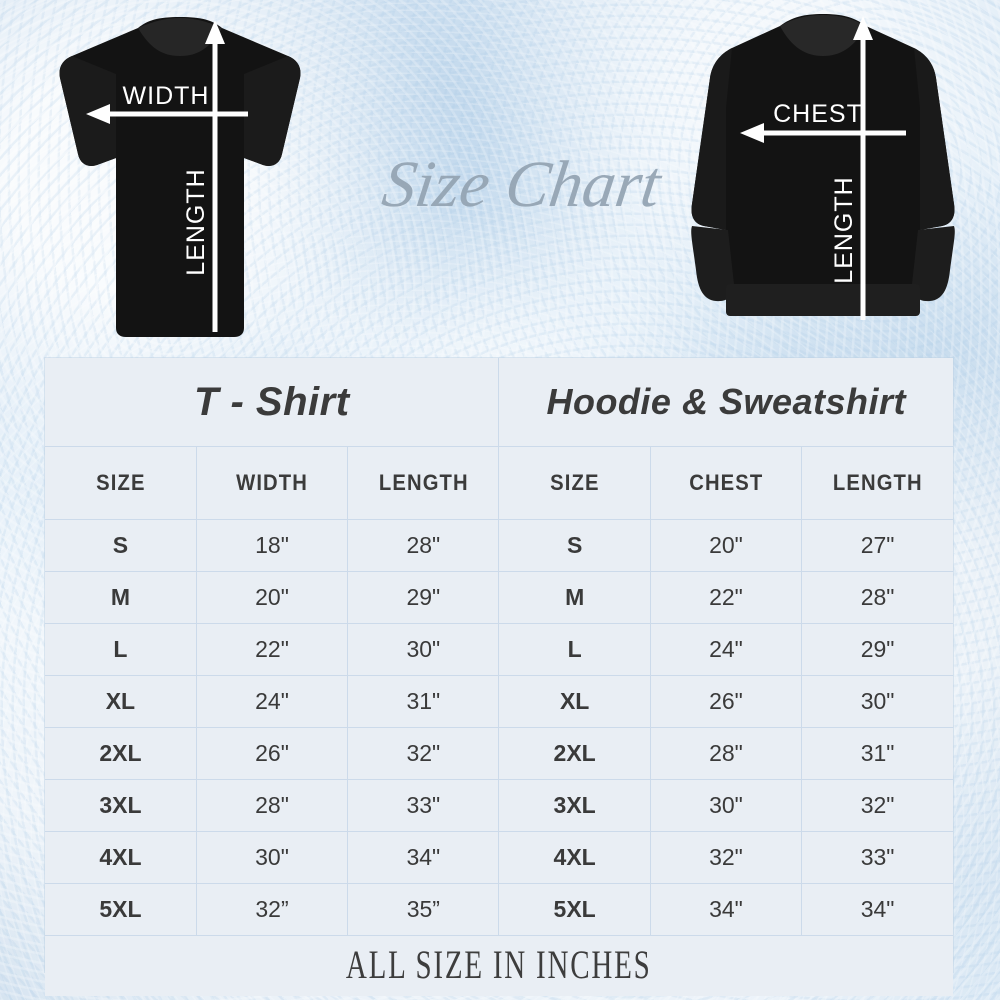  What do you see at coordinates (121, 857) in the screenshot?
I see `cell-left-size: 4XL` at bounding box center [121, 857].